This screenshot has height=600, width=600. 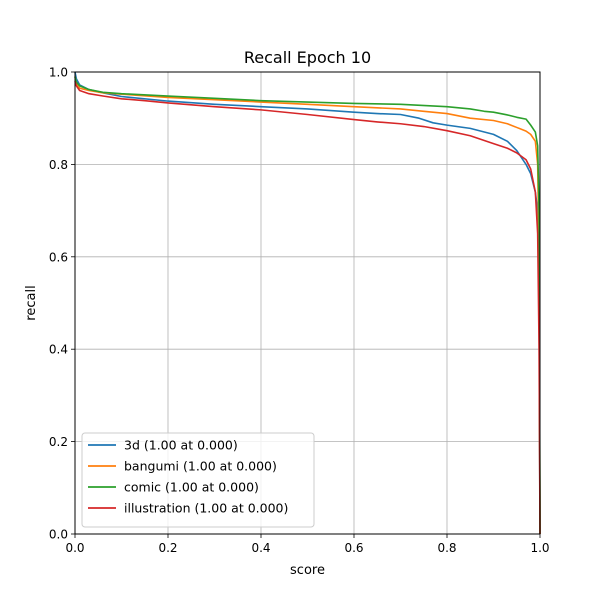 What do you see at coordinates (31, 302) in the screenshot?
I see `y-axis-label: recall` at bounding box center [31, 302].